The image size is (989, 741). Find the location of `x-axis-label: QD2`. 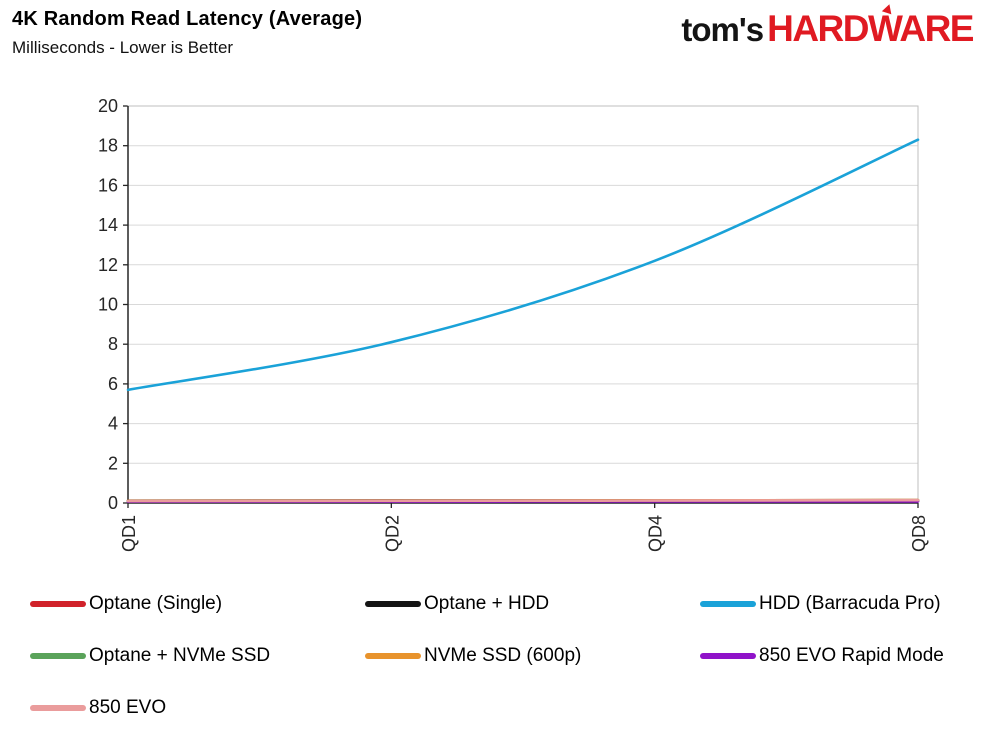

x-axis-label: QD2 is located at coordinates (392, 533).